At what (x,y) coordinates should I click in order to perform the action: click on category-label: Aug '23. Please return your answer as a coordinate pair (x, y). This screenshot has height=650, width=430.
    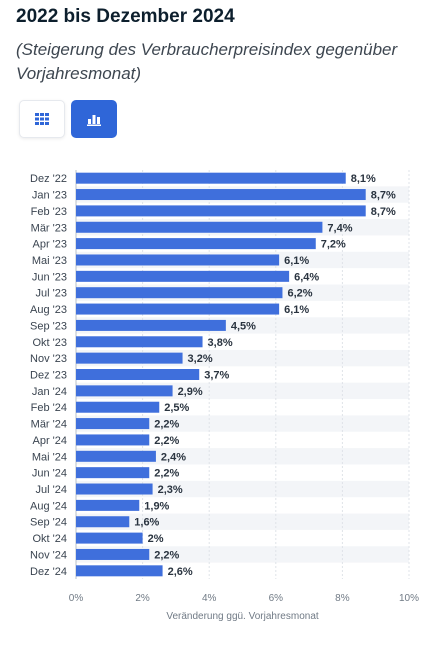
    Looking at the image, I should click on (48, 310).